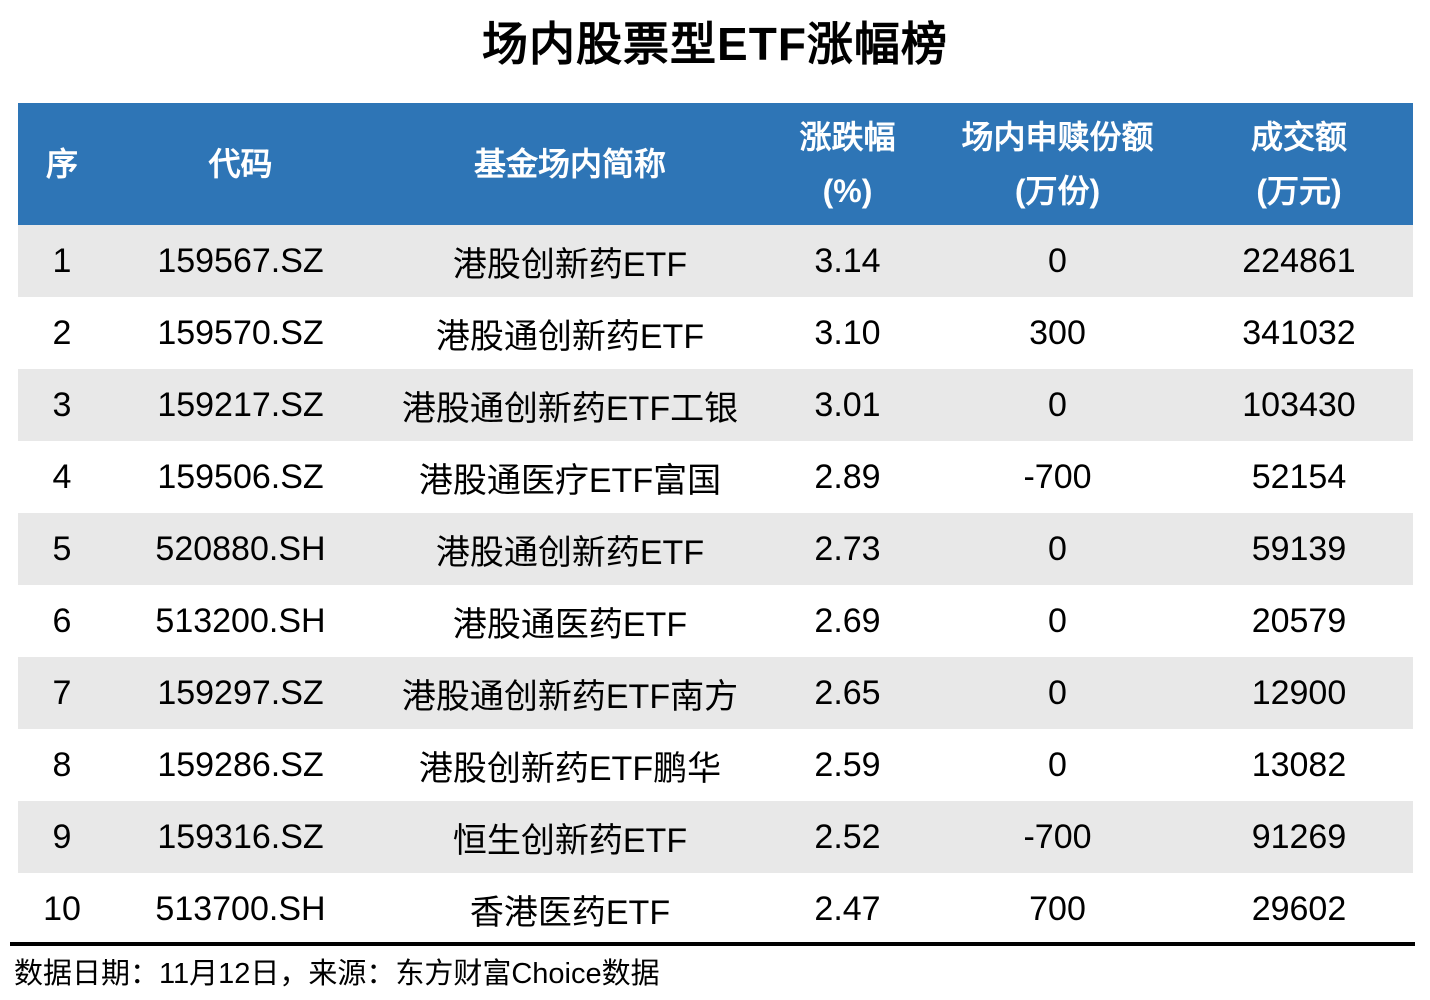 The height and width of the screenshot is (1000, 1430). I want to click on table-cell: 341032, so click(1299, 332).